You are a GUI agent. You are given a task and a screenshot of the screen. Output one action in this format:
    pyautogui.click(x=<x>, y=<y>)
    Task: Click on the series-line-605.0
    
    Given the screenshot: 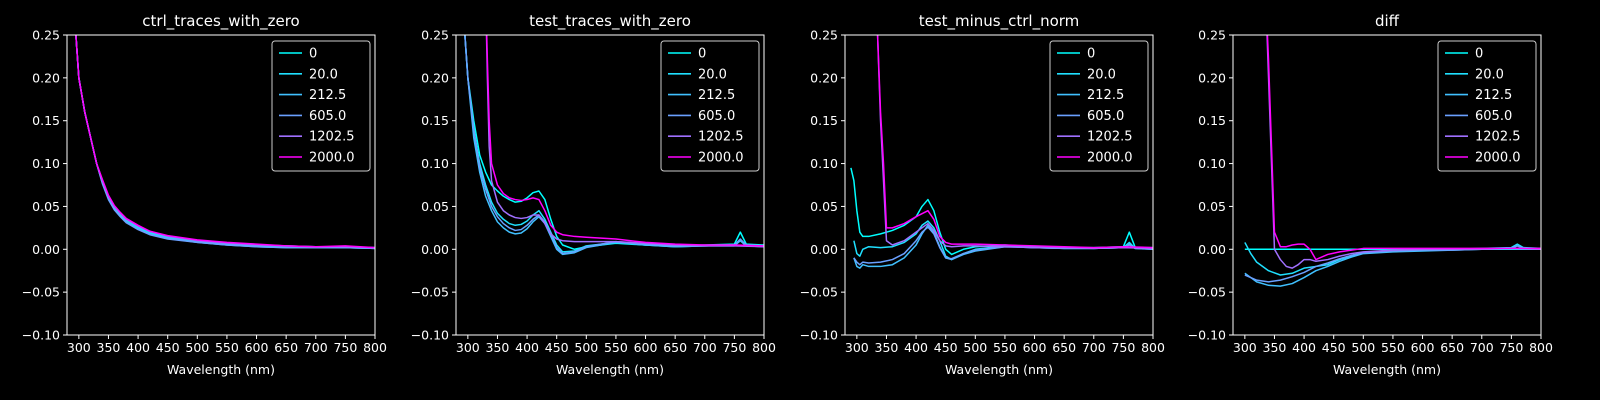 What is the action you would take?
    pyautogui.click(x=1392, y=264)
    